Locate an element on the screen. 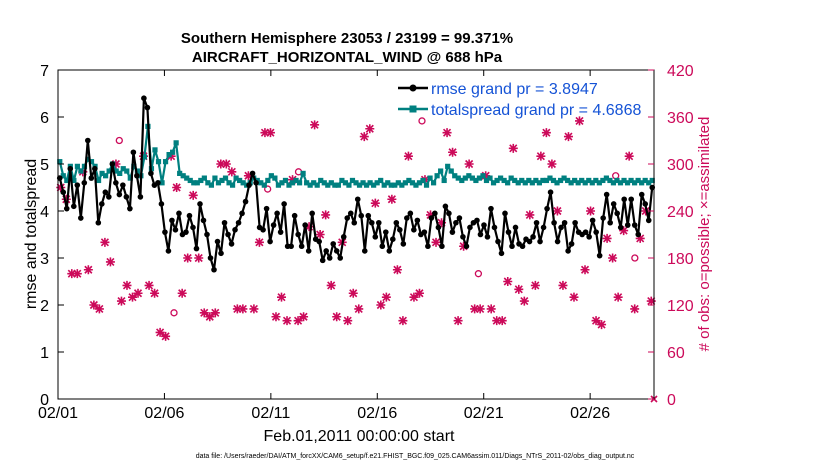  y2-tick-label: 180 is located at coordinates (680, 259).